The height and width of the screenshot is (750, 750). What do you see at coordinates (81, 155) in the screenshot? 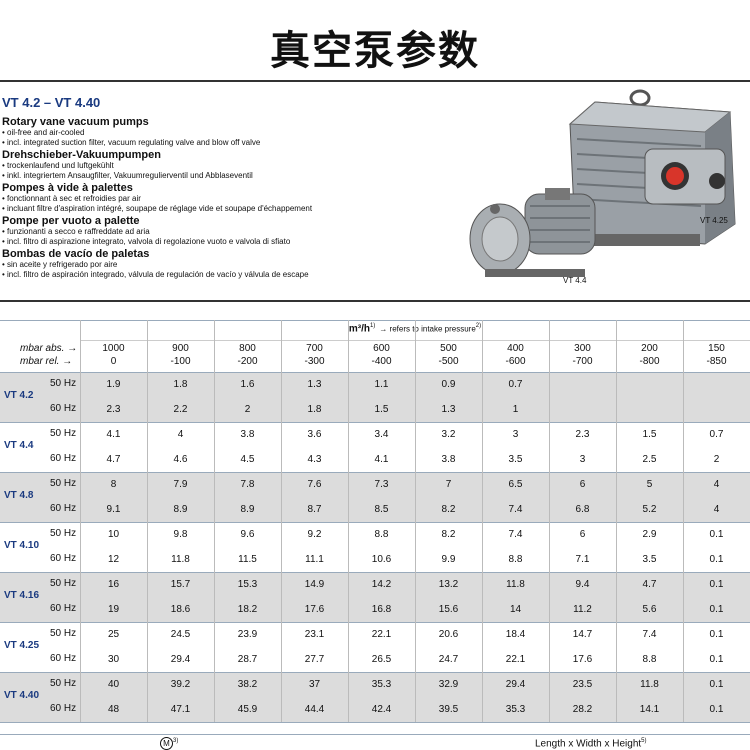
I see `section-heading: Drehschieber-Vakuumpumpen` at bounding box center [81, 155].